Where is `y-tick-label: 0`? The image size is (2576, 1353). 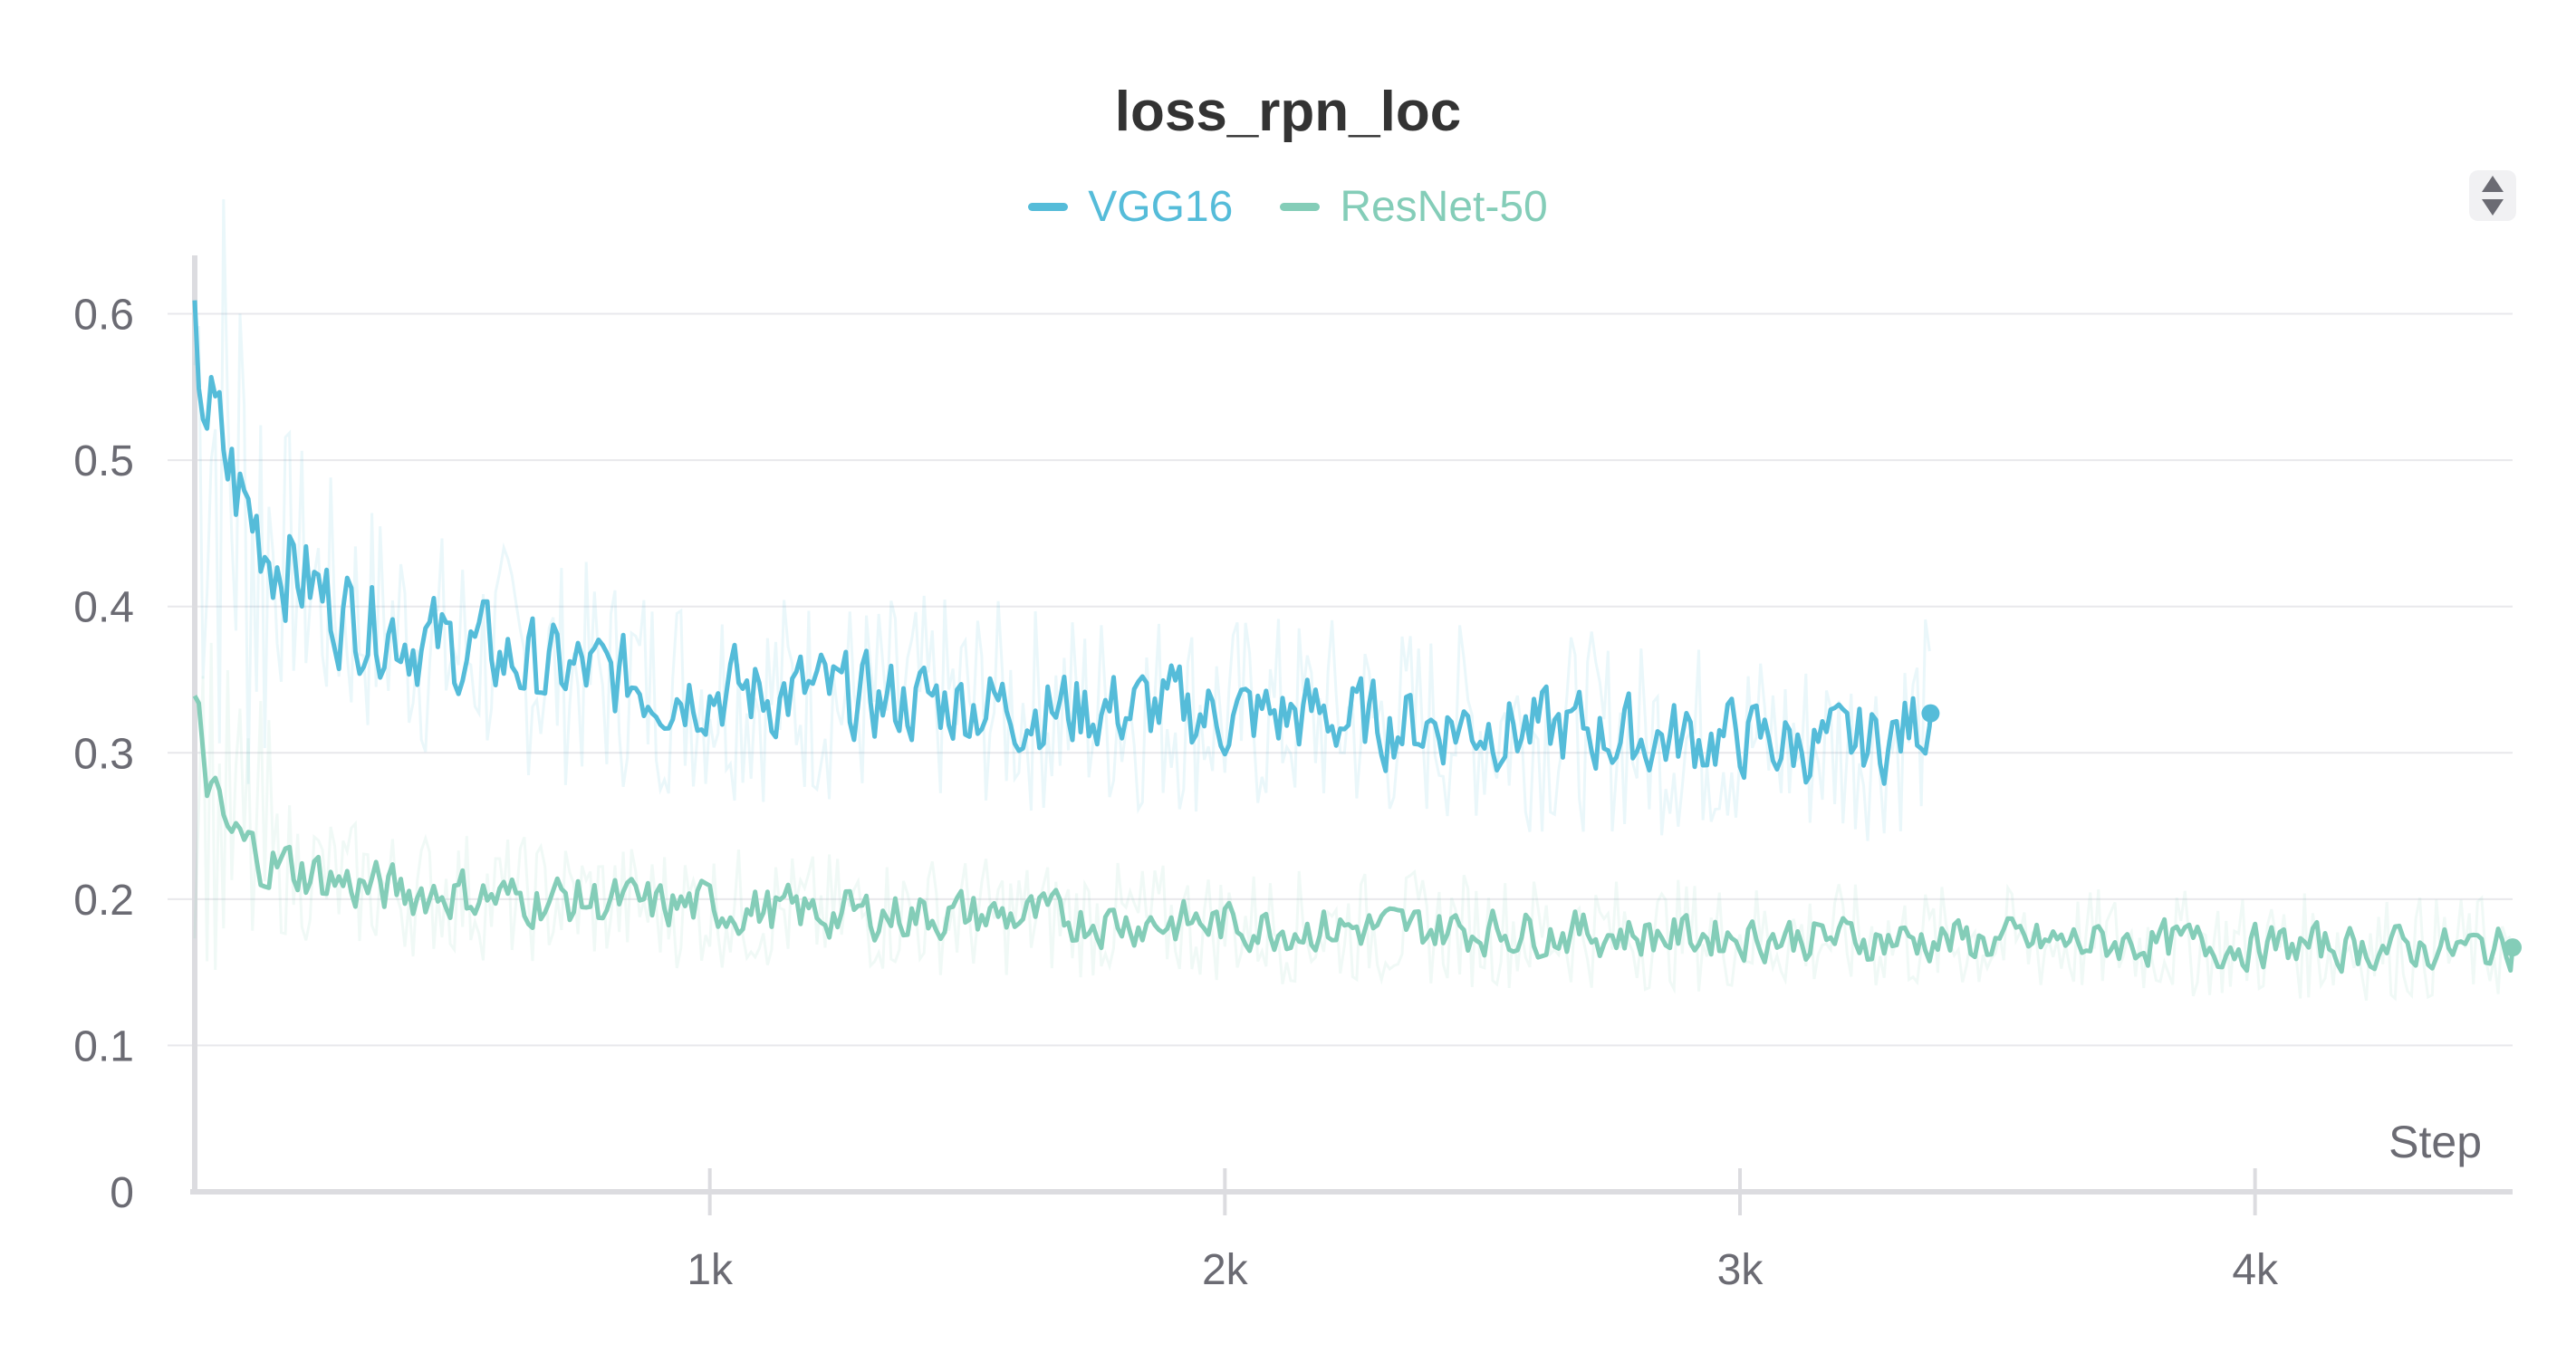 y-tick-label: 0 is located at coordinates (122, 1193).